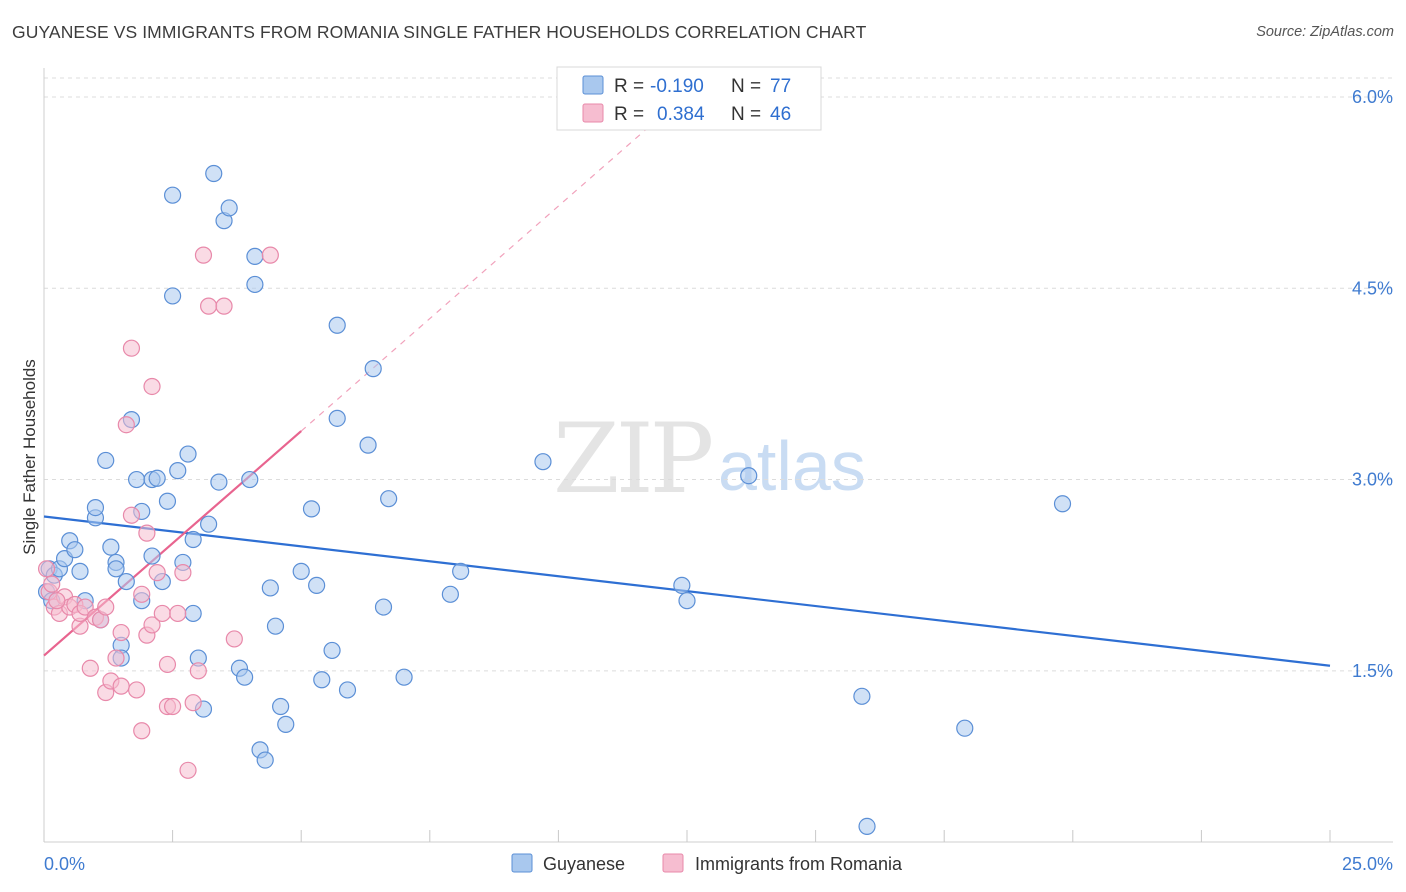 The height and width of the screenshot is (892, 1406). Describe the element at coordinates (29, 457) in the screenshot. I see `y-axis-title: Single Father Households` at that location.